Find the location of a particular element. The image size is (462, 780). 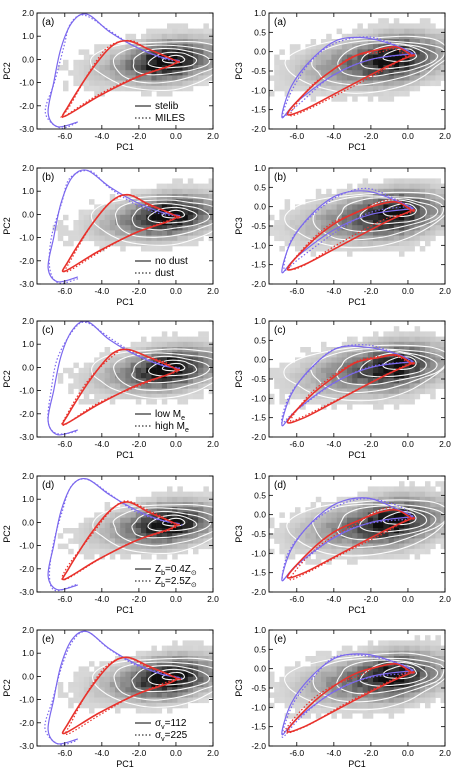

x-tick-label: -4.0 is located at coordinates (102, 753).